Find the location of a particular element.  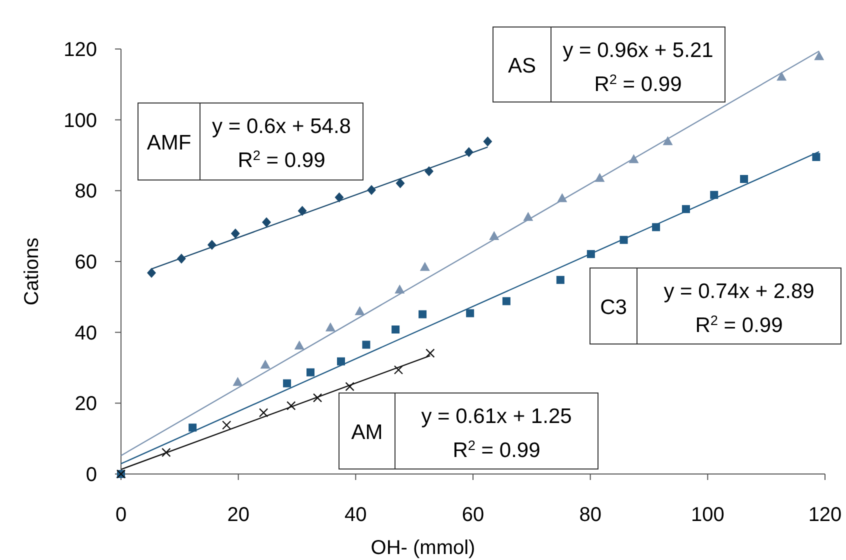

y-axis-title: Cations is located at coordinates (32, 272).